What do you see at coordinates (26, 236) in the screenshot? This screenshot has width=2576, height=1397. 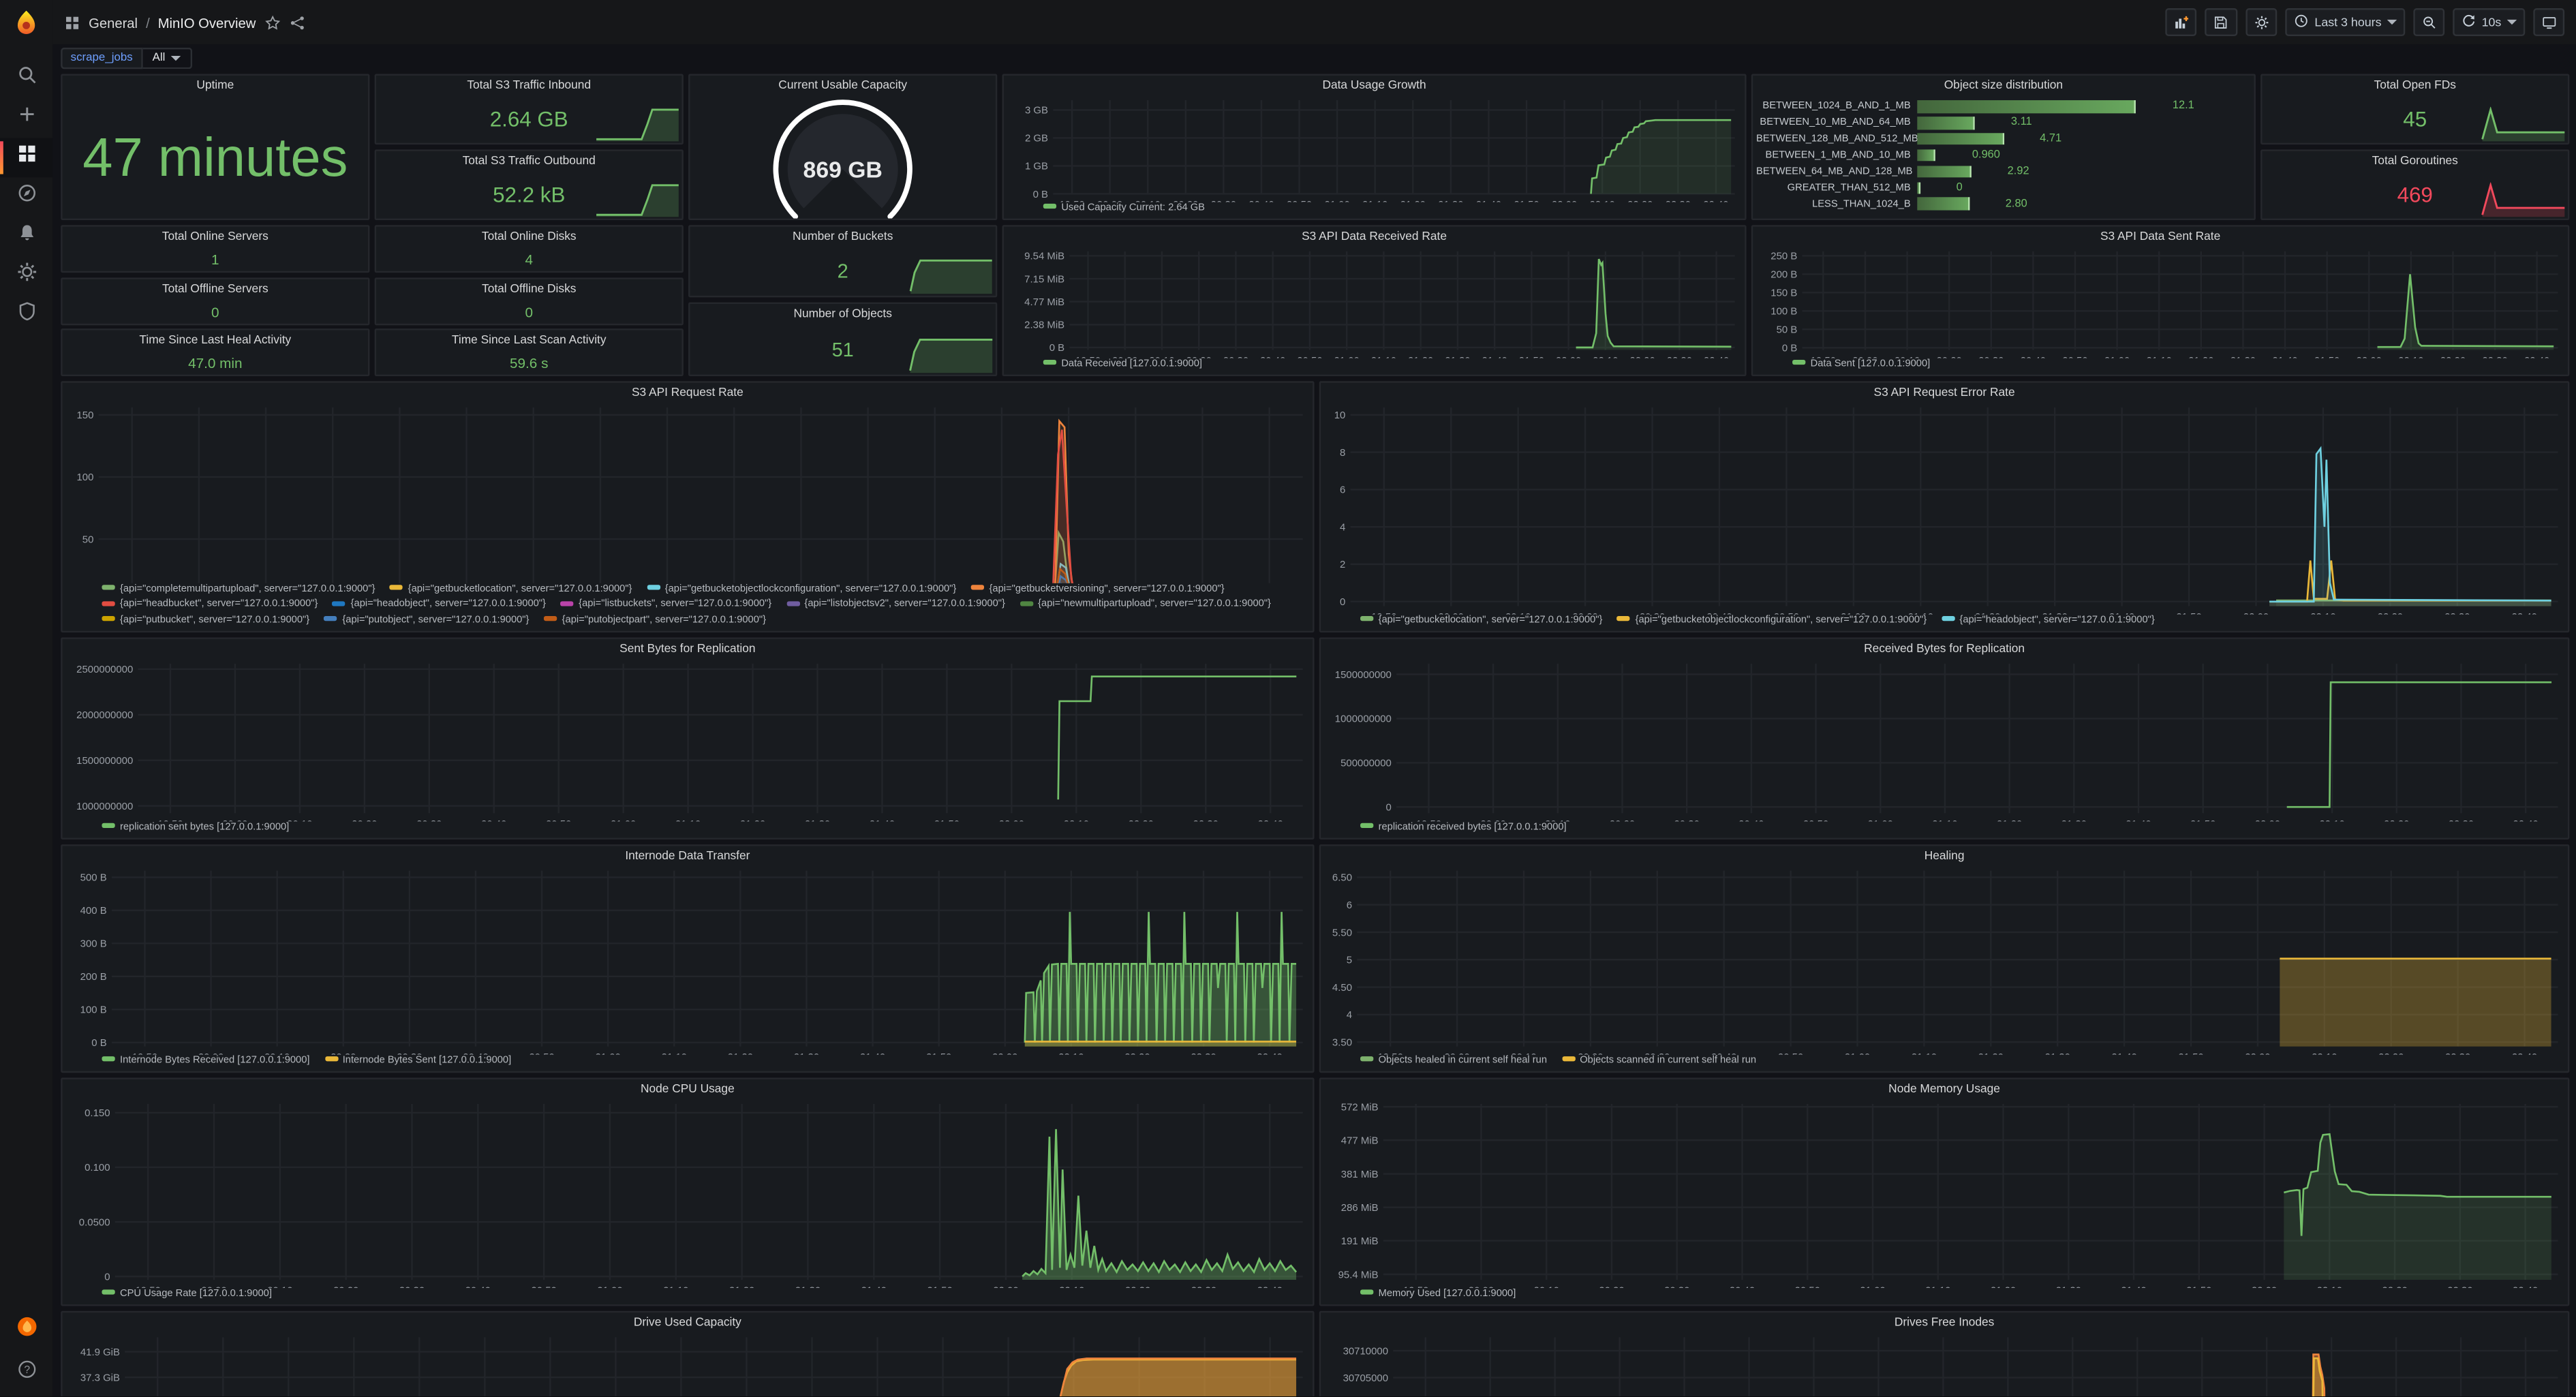 I see `sidebar-item-alerting` at bounding box center [26, 236].